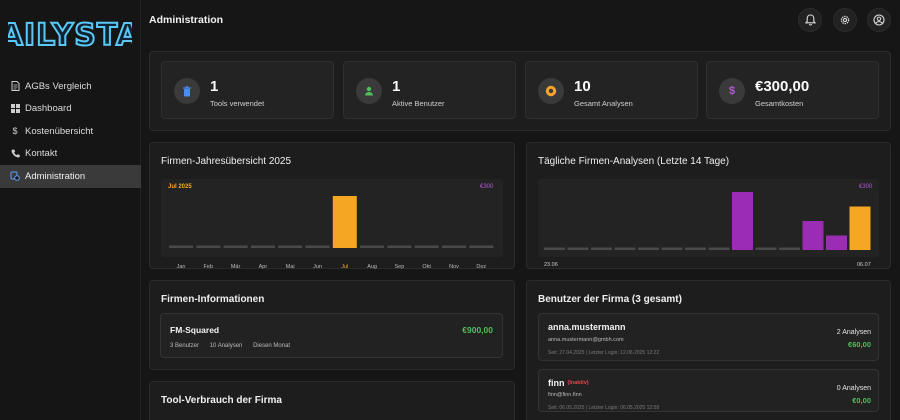  I want to click on company-name: FM-Squared, so click(195, 330).